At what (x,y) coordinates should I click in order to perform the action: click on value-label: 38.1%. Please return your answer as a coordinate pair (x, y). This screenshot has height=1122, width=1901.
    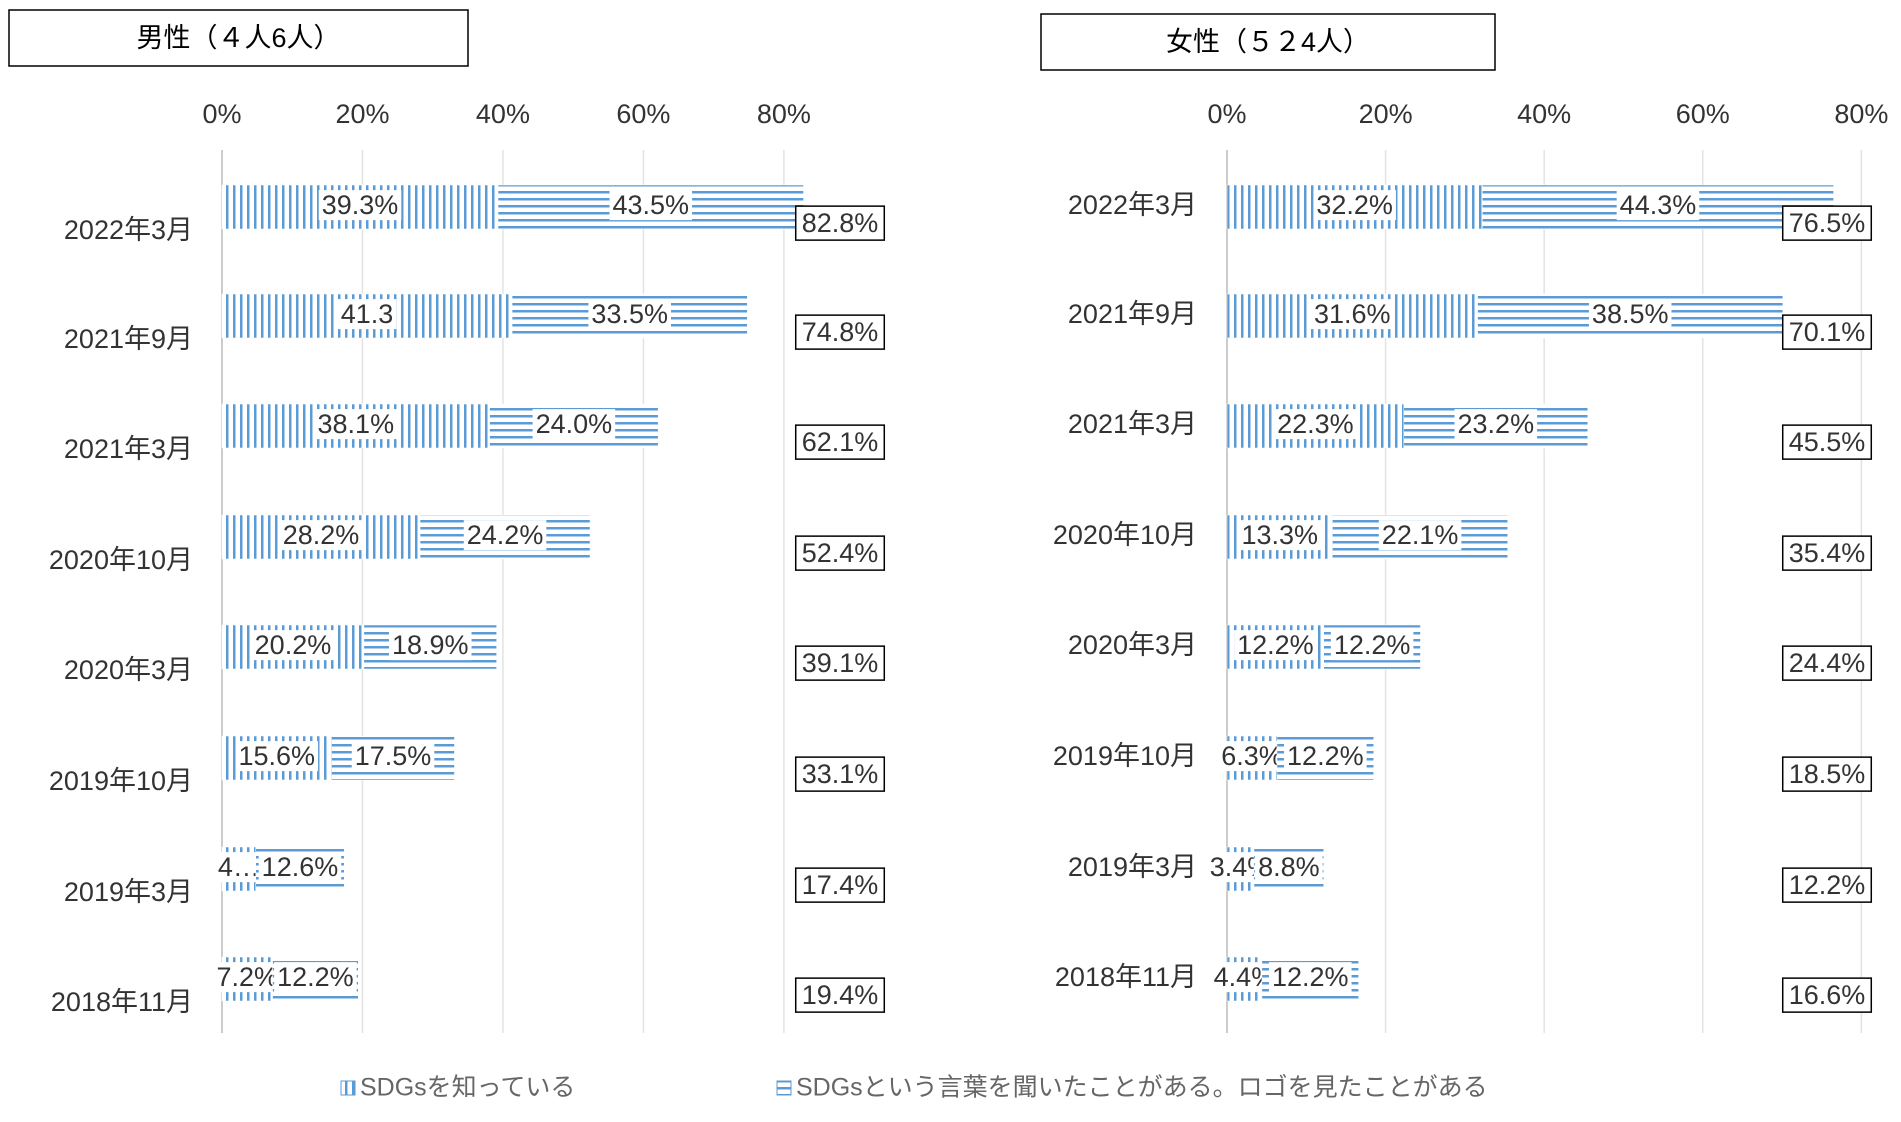
    Looking at the image, I should click on (356, 424).